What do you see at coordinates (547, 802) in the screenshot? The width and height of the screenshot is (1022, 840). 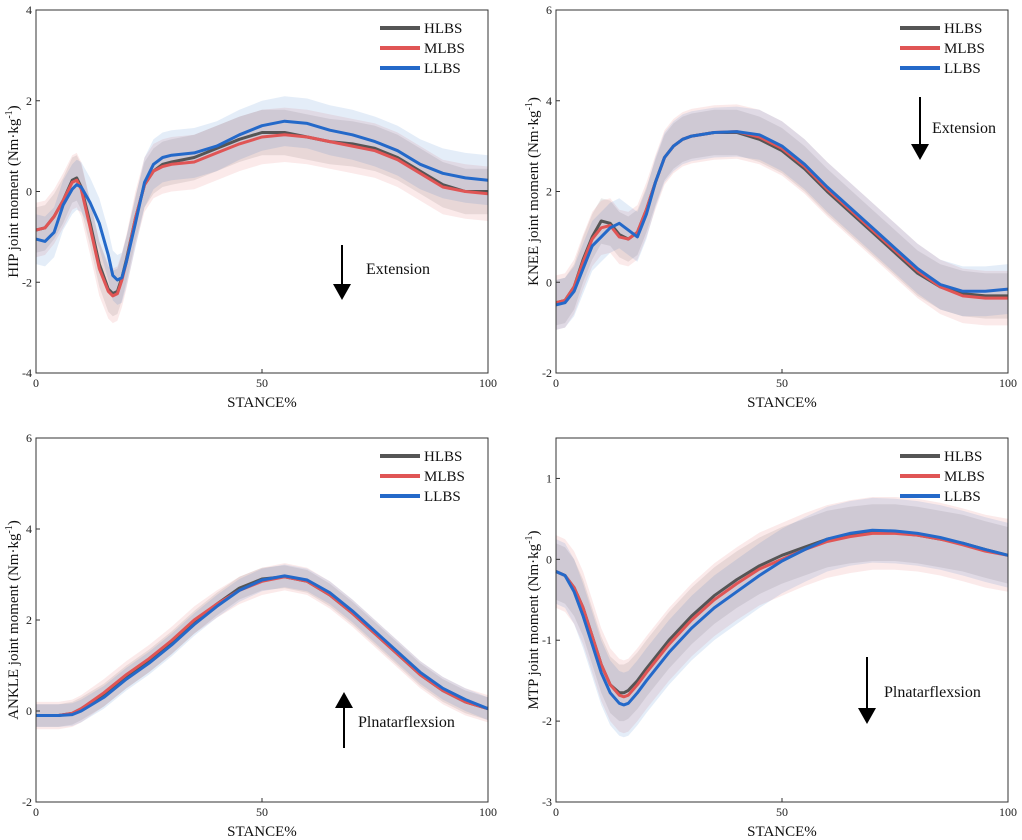 I see `mtp-ytick-label: -3` at bounding box center [547, 802].